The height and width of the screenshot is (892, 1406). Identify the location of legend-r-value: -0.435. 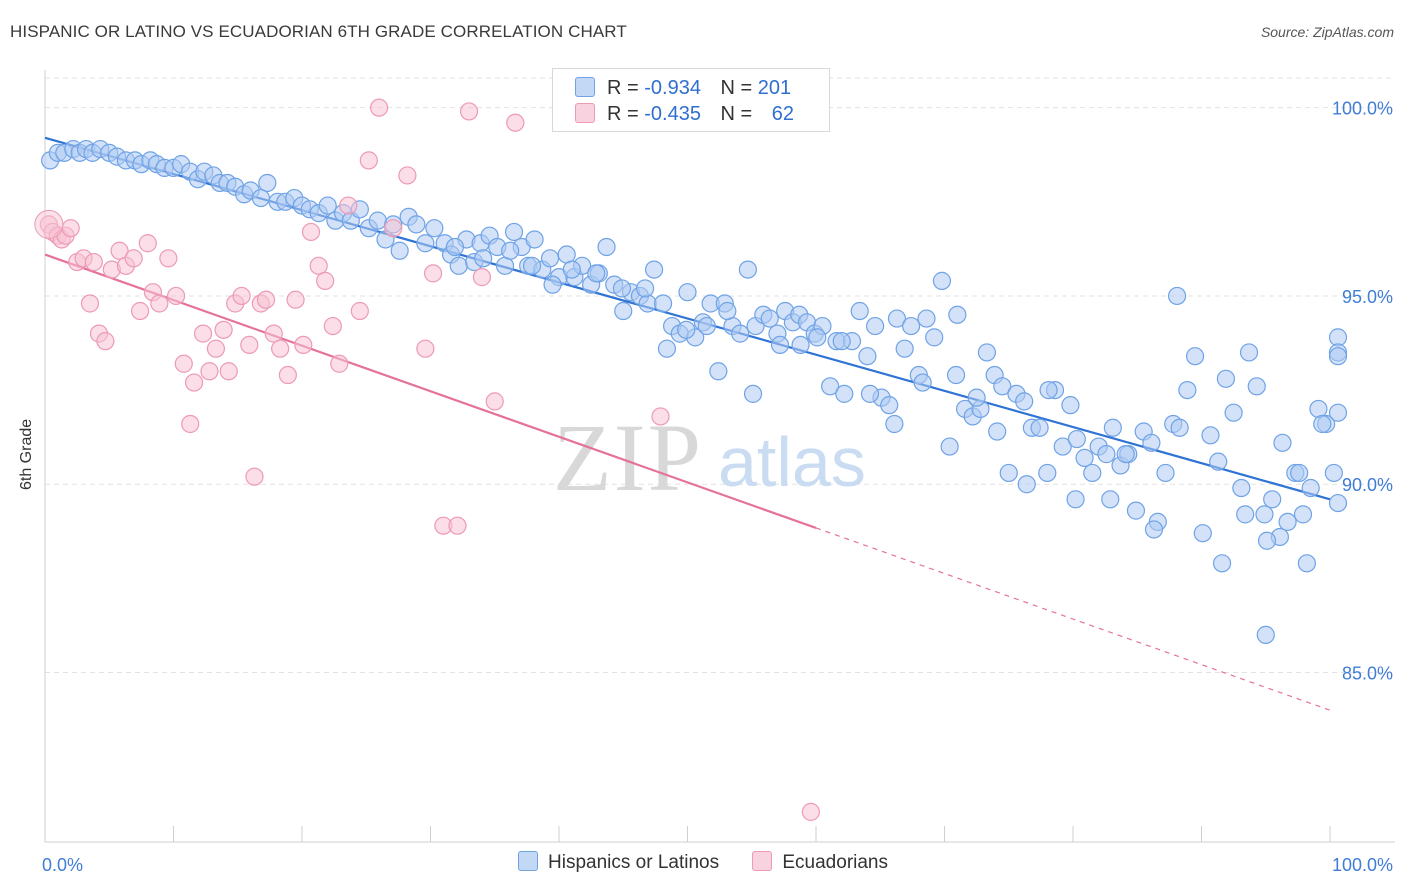
(672, 114).